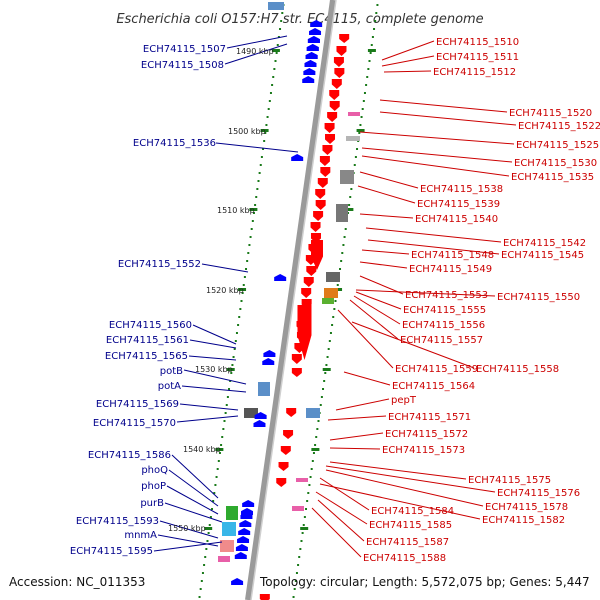 The image size is (600, 600). I want to click on gene-label: ECH74115_1584, so click(412, 511).